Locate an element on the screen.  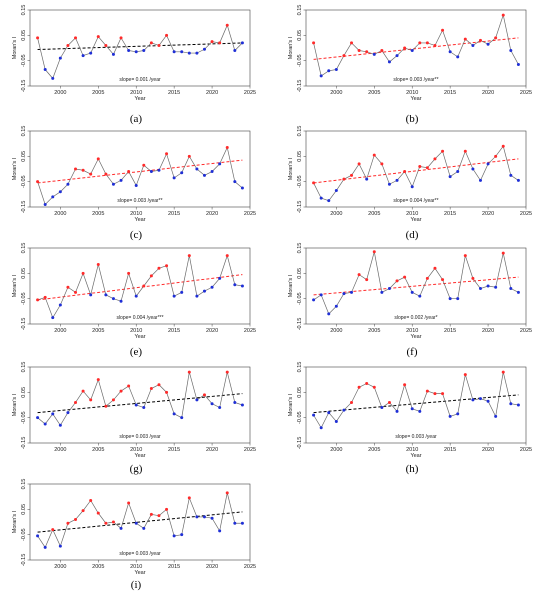
slope-annotation: slope= 0.004 /year*** is located at coordinates (139, 318).